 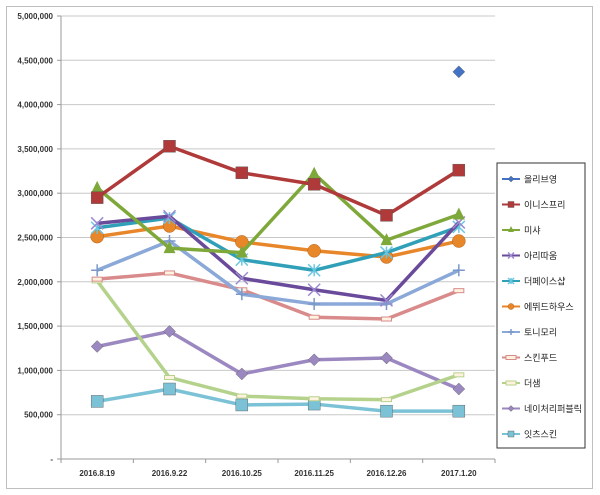 I want to click on y-tick-label: 3,000,000, so click(x=35, y=193).